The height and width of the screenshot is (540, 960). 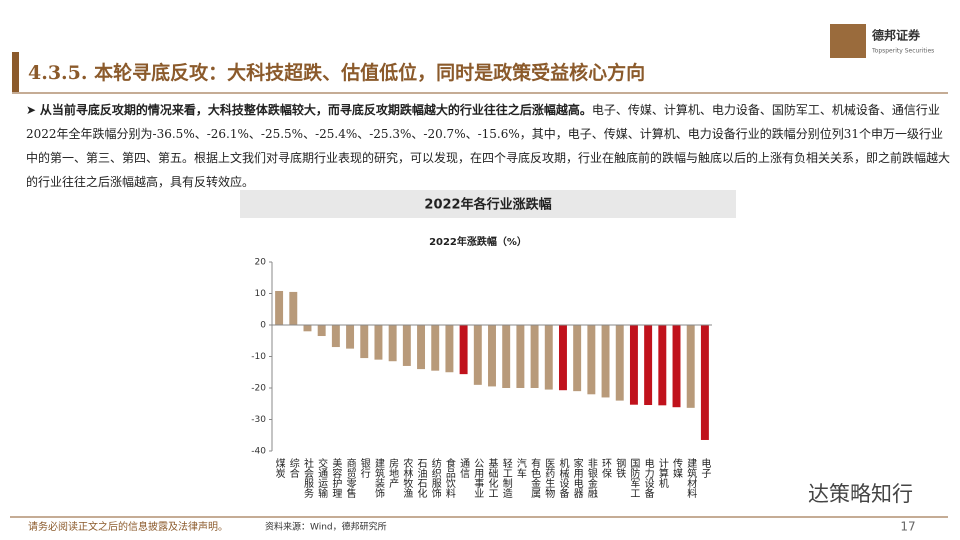 I want to click on x-tick-label: 商贸零售, so click(x=350, y=478).